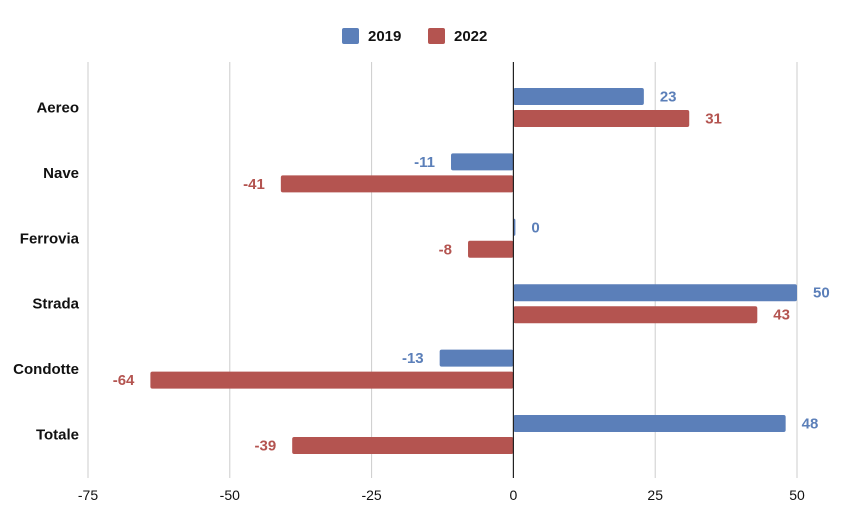 The width and height of the screenshot is (856, 520). Describe the element at coordinates (266, 446) in the screenshot. I see `data-label: -39` at that location.